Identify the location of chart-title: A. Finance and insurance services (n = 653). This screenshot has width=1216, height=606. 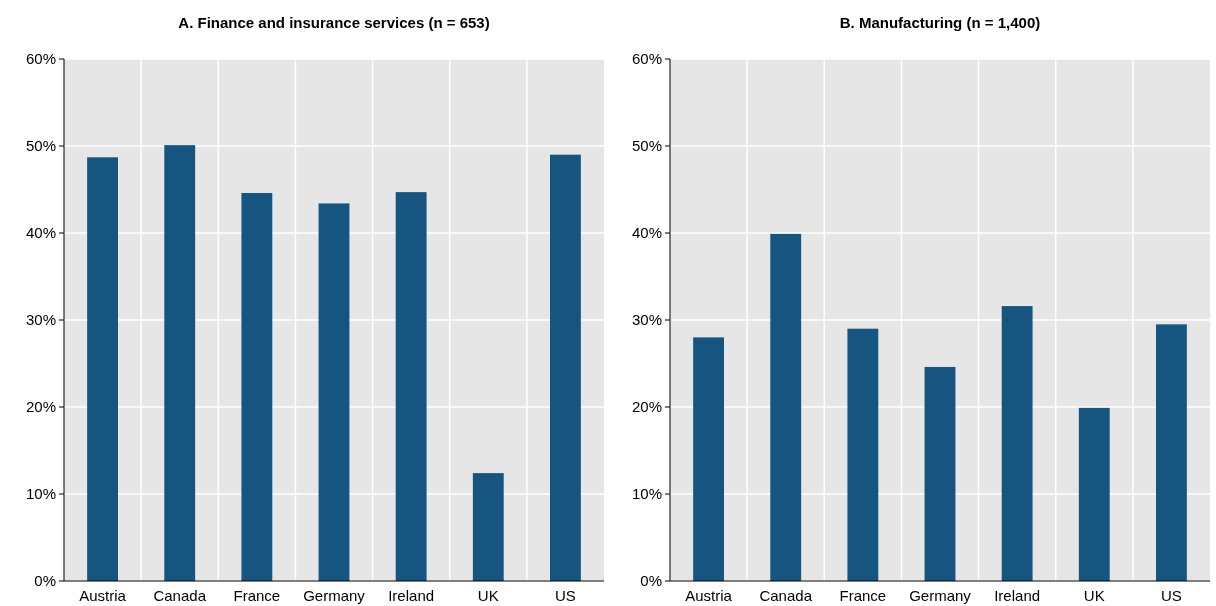
(334, 22).